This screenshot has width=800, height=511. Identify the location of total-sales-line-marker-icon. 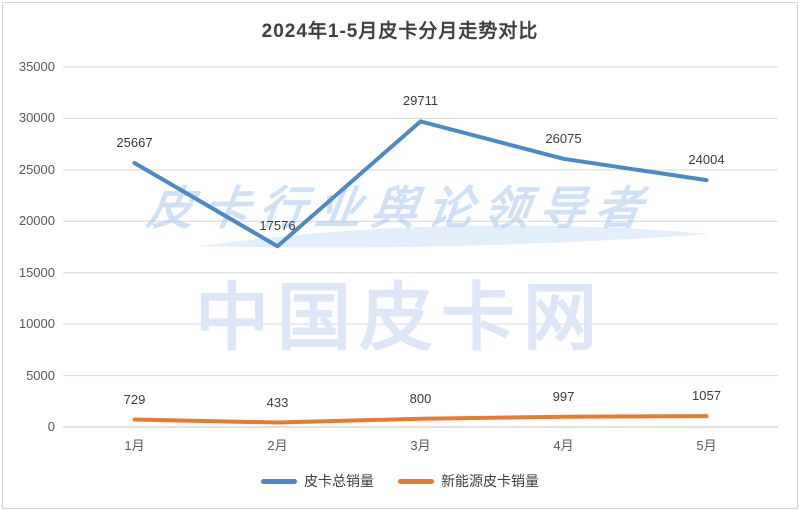
(279, 481).